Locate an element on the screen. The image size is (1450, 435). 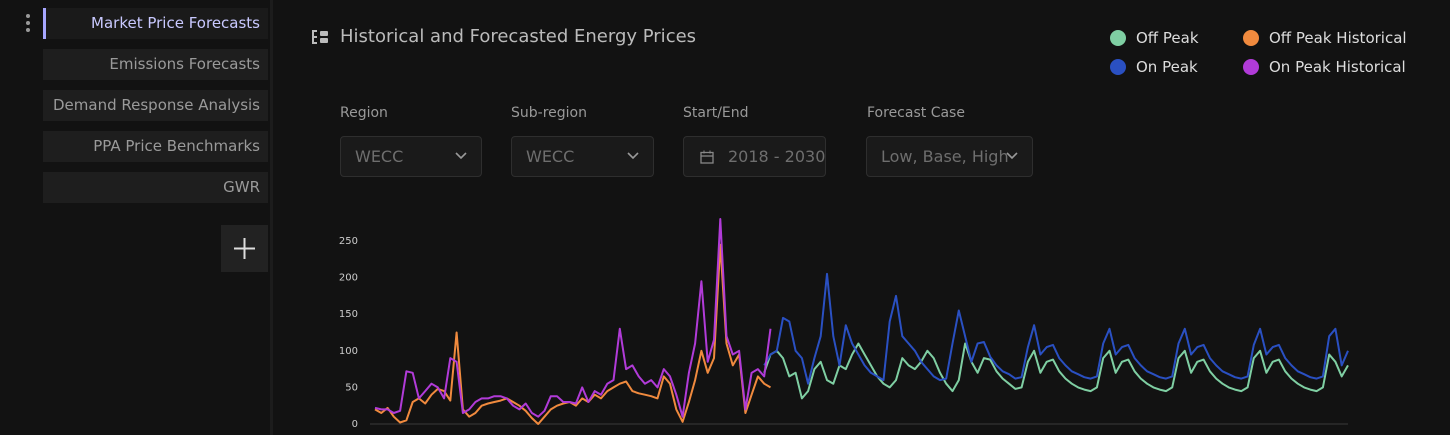
legend-item: On Peak is located at coordinates (1154, 67).